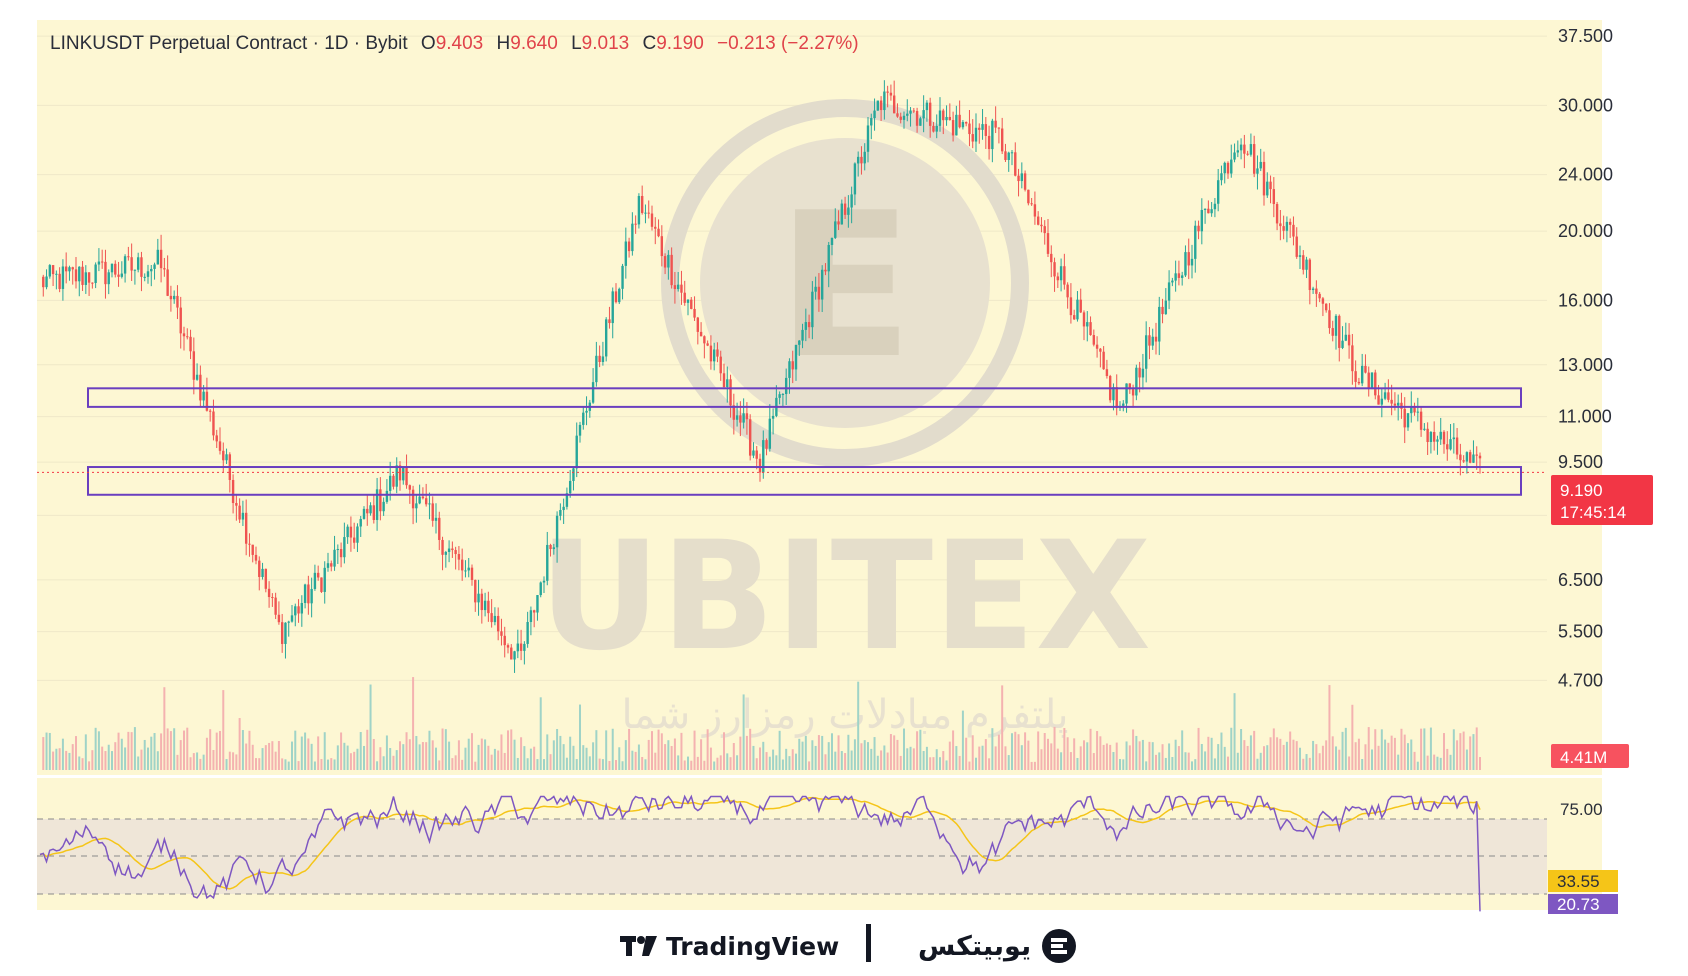  I want to click on price-tick-label: 11.000, so click(1585, 417).